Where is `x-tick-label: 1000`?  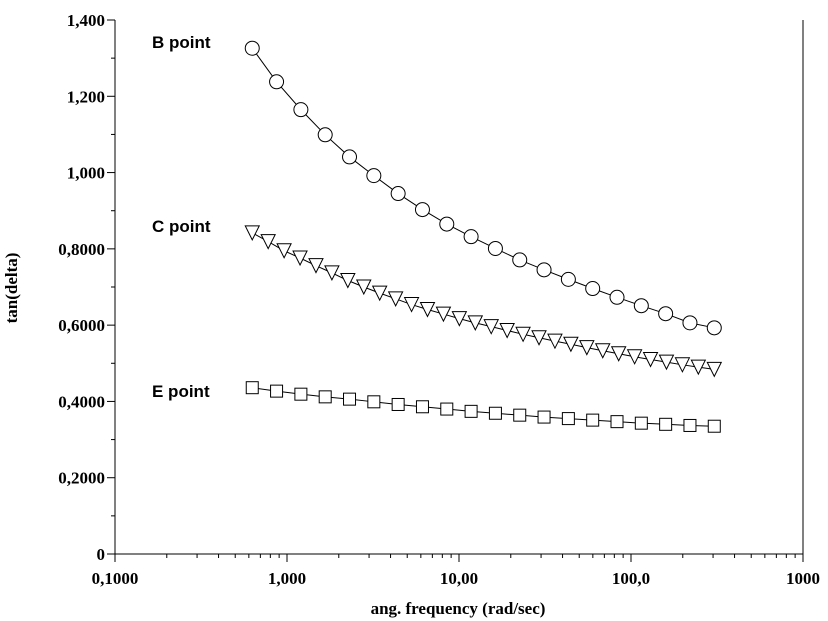
x-tick-label: 1000 is located at coordinates (803, 578).